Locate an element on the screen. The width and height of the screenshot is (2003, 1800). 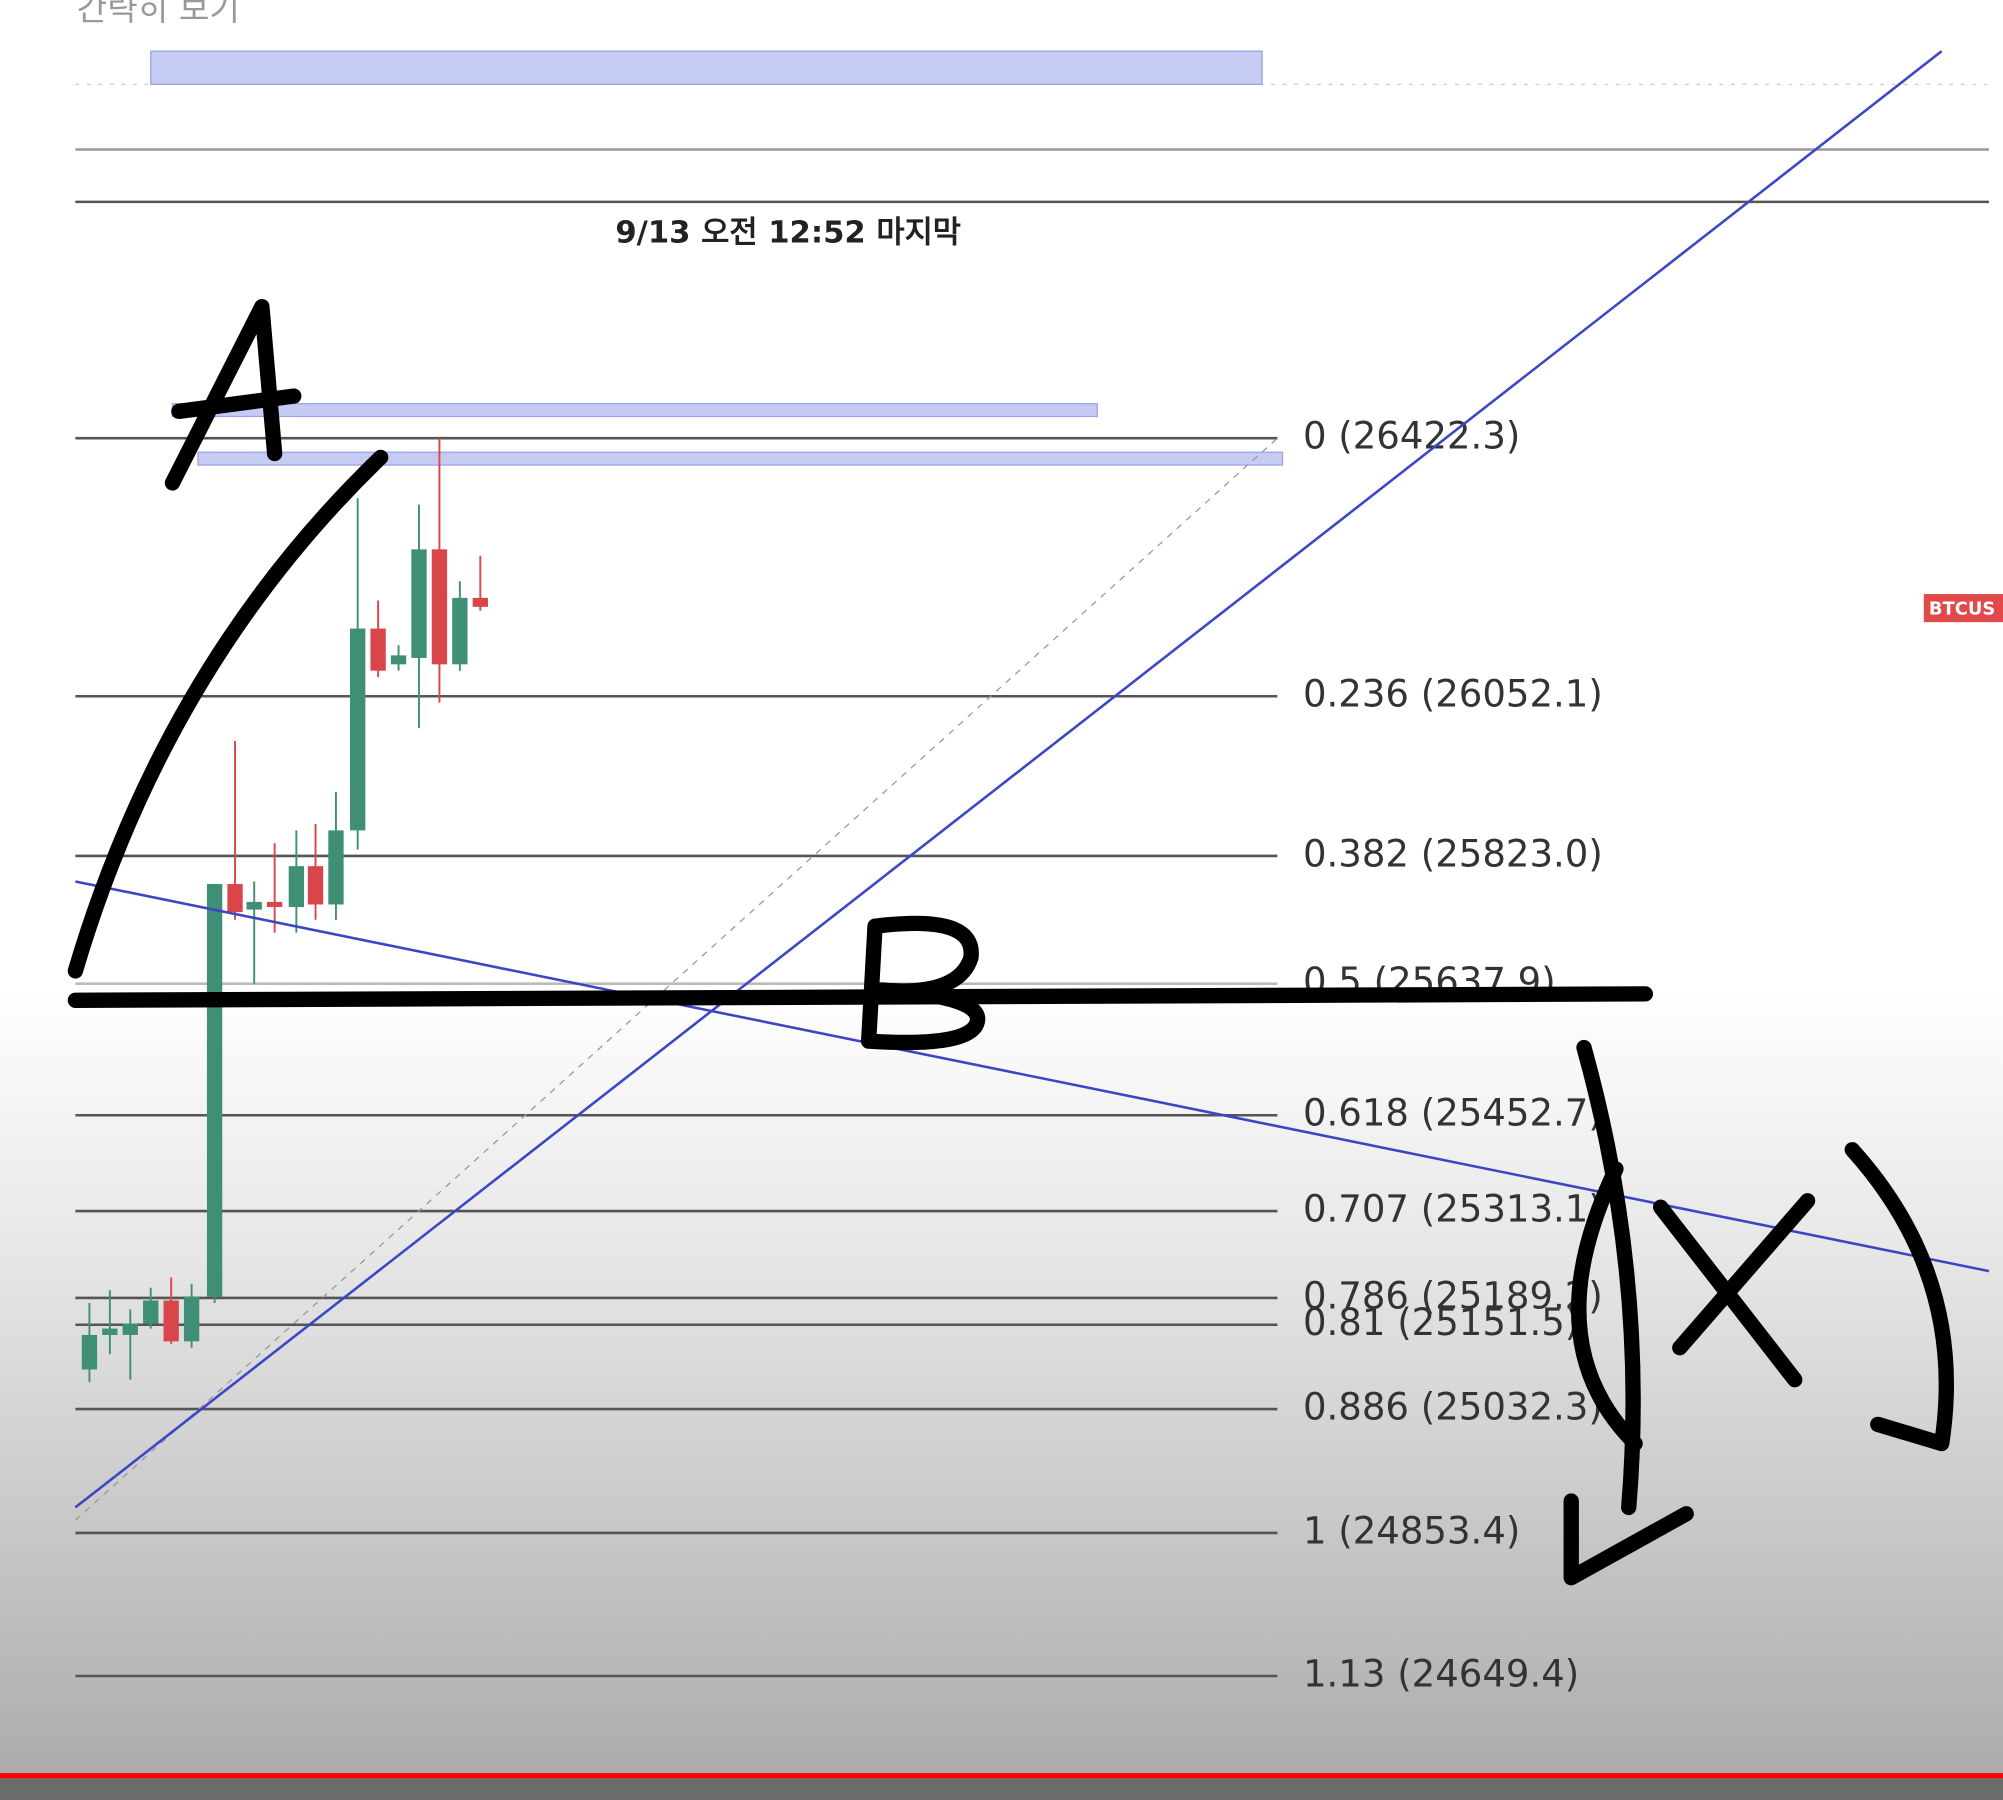
fib-label: 0.786 (25189.2) is located at coordinates (1453, 1295).